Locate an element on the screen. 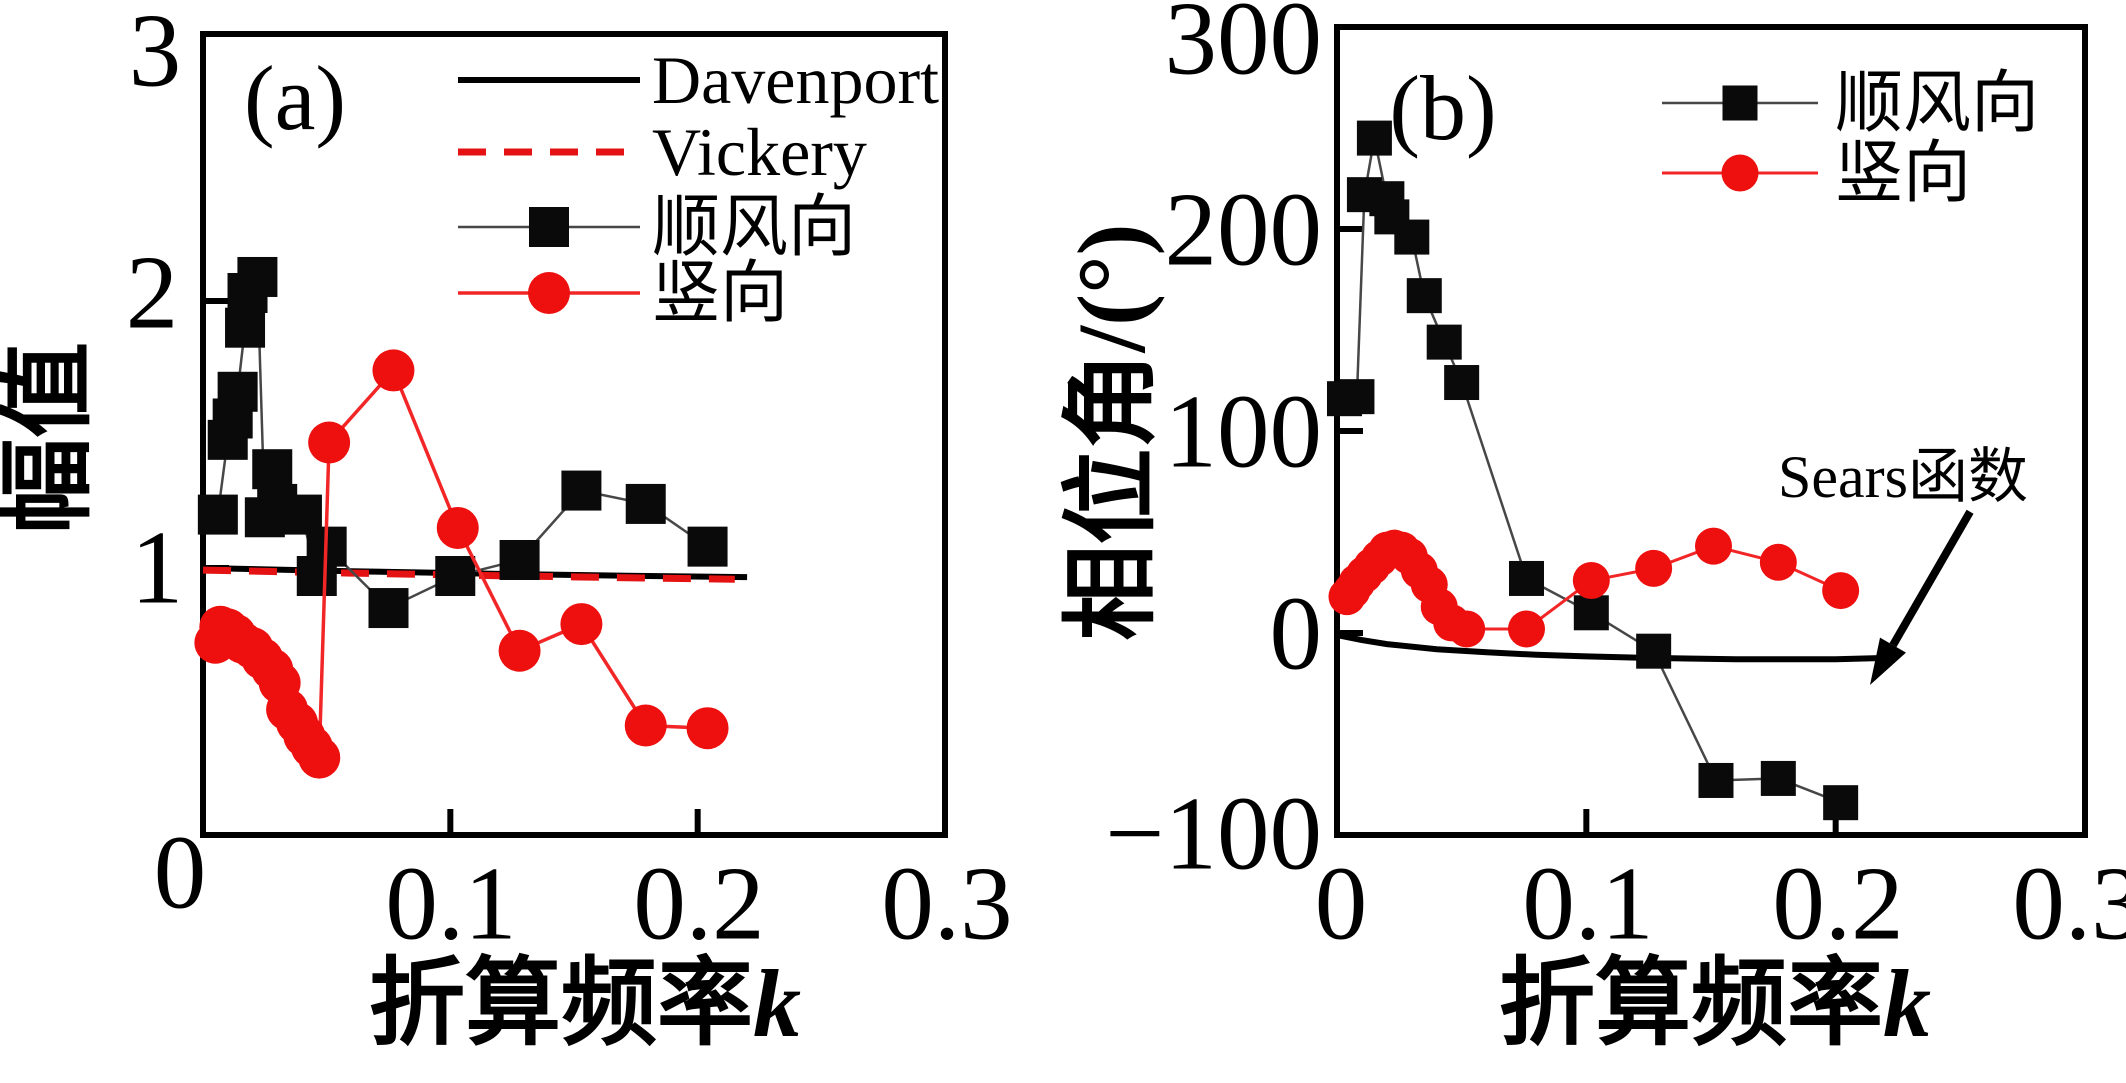 The width and height of the screenshot is (2126, 1083). a-x-axis-title: 折算频率k is located at coordinates (585, 1004).